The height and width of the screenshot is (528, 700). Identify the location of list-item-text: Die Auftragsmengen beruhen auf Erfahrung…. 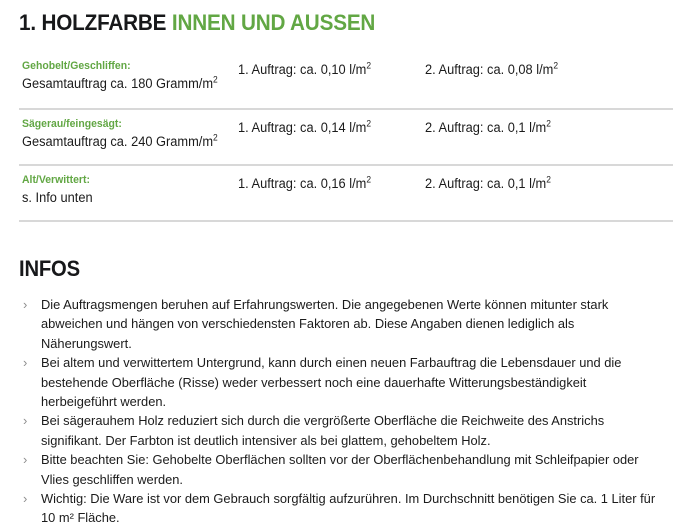
(325, 324).